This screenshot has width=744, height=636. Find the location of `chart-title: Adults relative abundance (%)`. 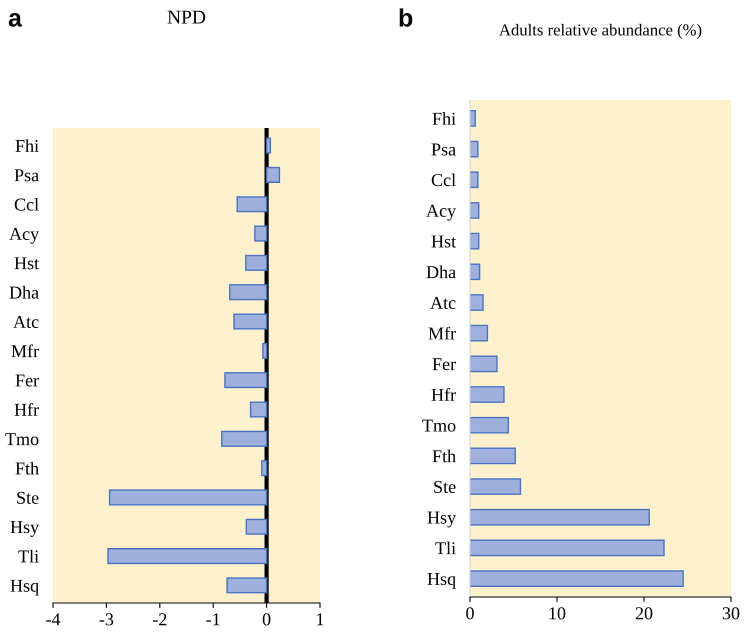

chart-title: Adults relative abundance (%) is located at coordinates (600, 31).